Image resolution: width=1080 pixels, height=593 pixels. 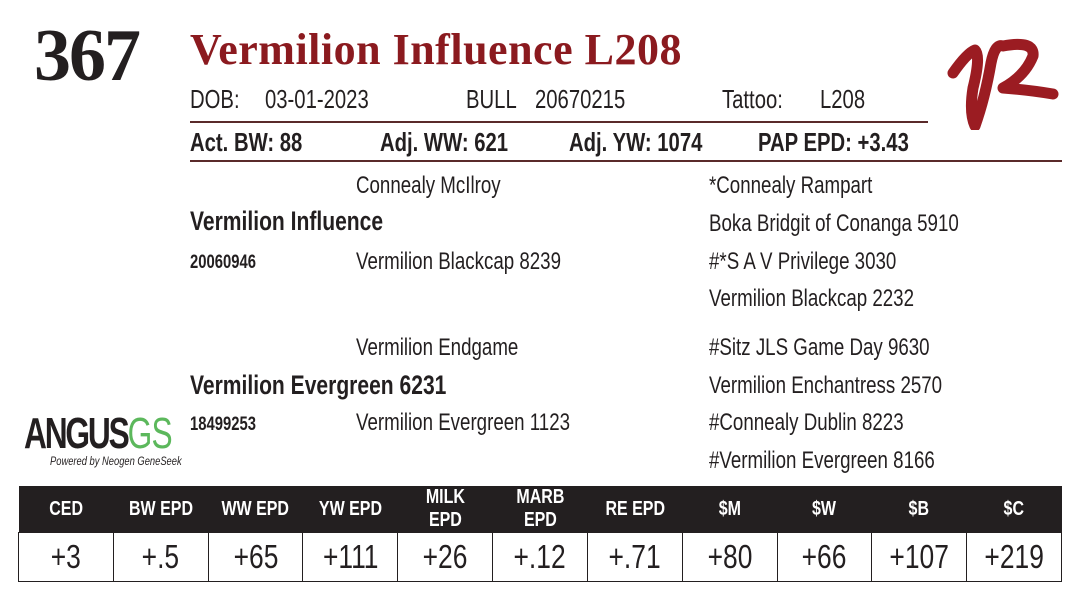 What do you see at coordinates (437, 347) in the screenshot?
I see `dam-sire: Vermilion Endgame` at bounding box center [437, 347].